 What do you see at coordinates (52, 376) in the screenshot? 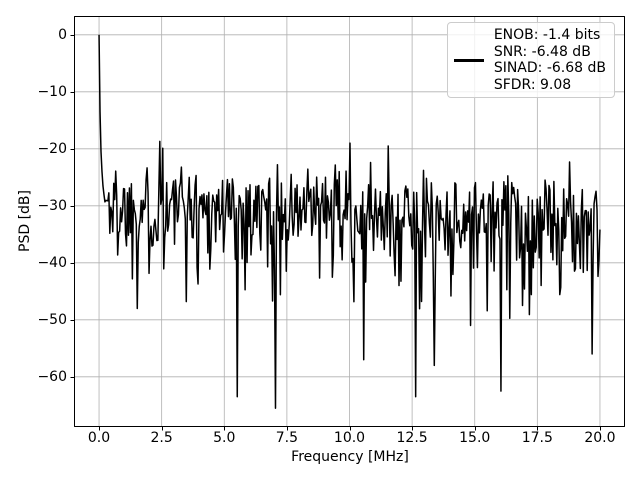
I see `y-tick-label: −60` at bounding box center [52, 376].